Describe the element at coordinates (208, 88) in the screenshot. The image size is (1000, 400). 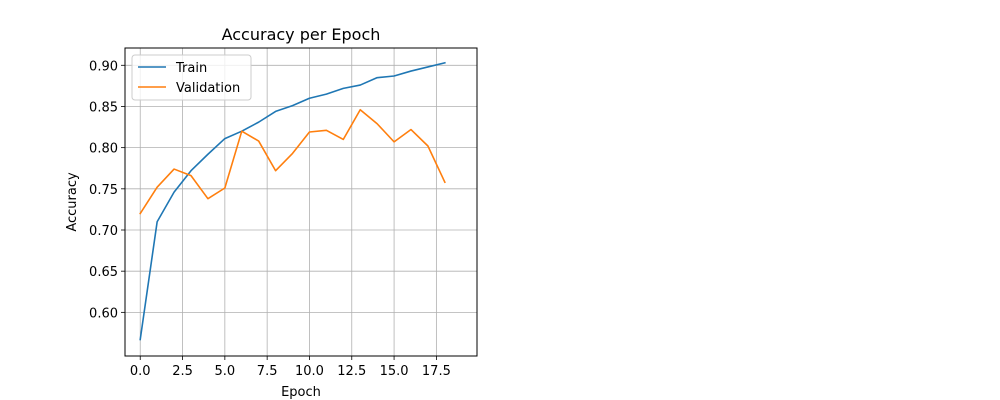
I see `legend-label-validation: Validation` at that location.